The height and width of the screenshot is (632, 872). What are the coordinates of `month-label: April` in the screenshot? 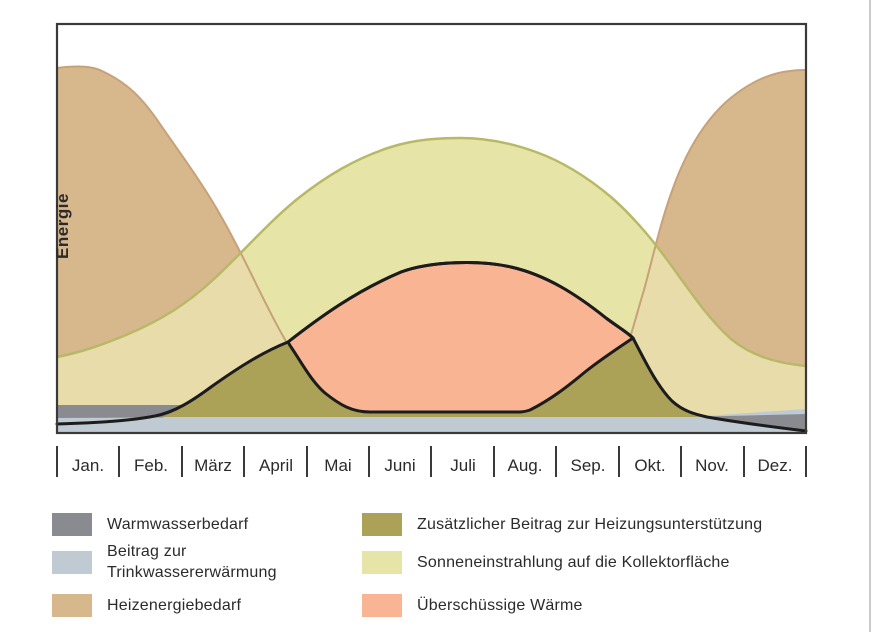 It's located at (276, 465).